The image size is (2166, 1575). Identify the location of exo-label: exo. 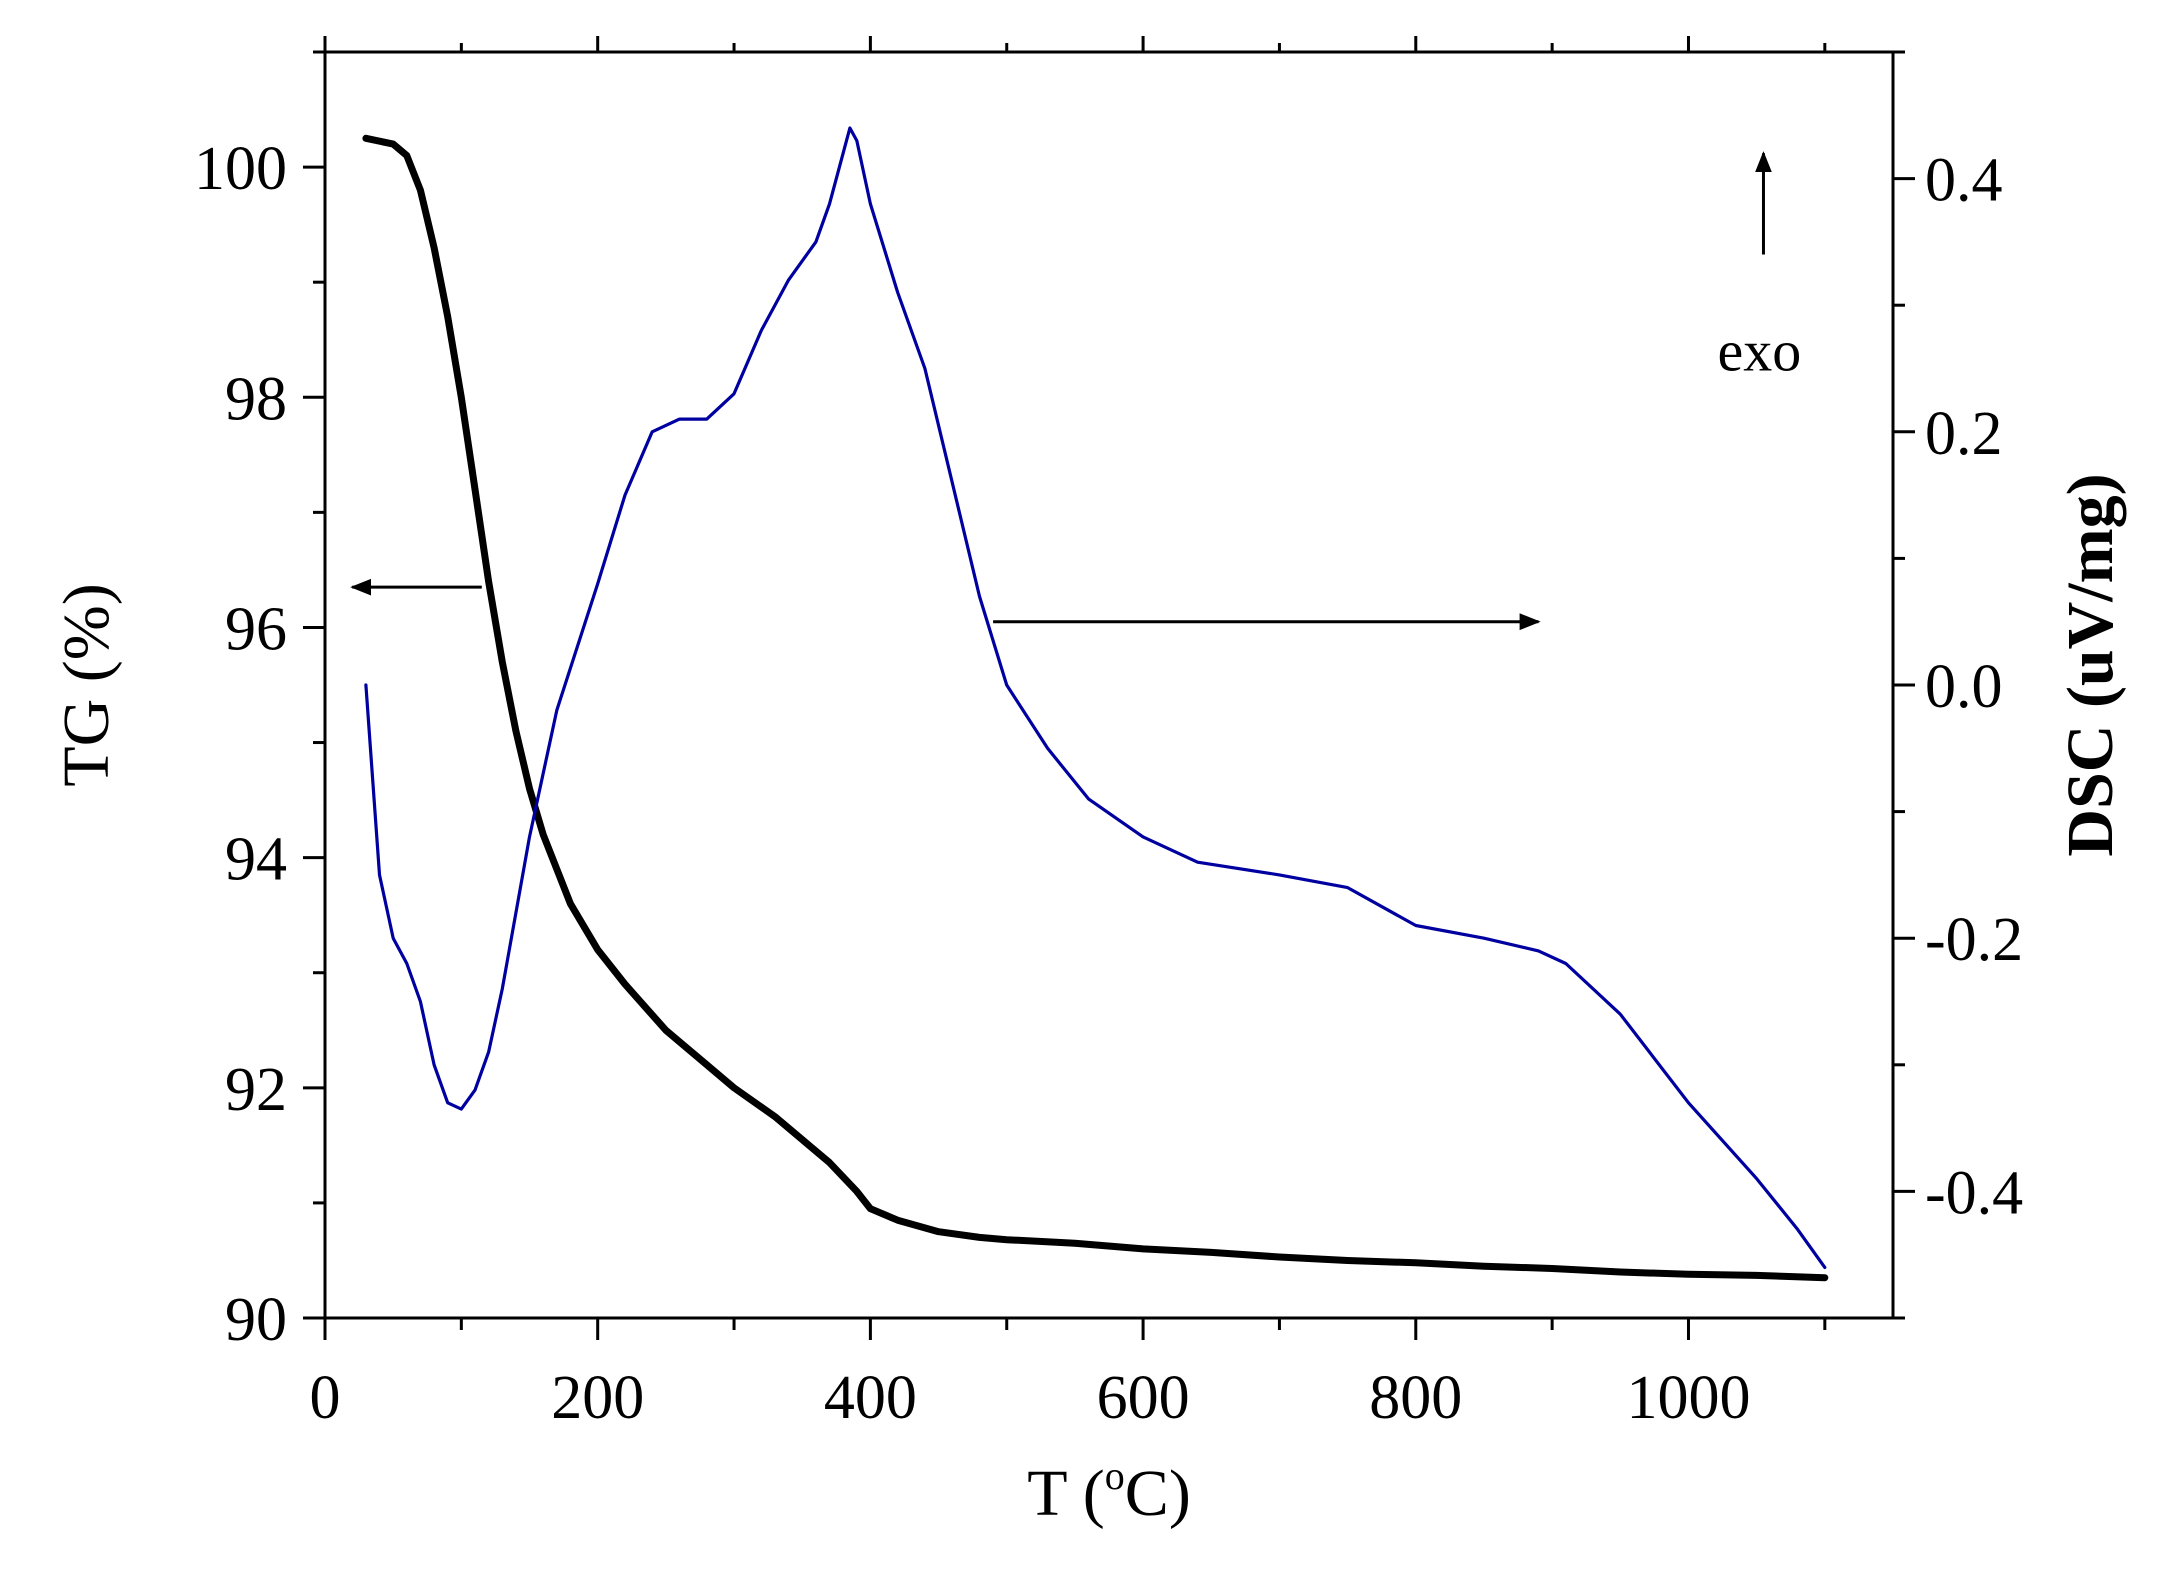
(1760, 351).